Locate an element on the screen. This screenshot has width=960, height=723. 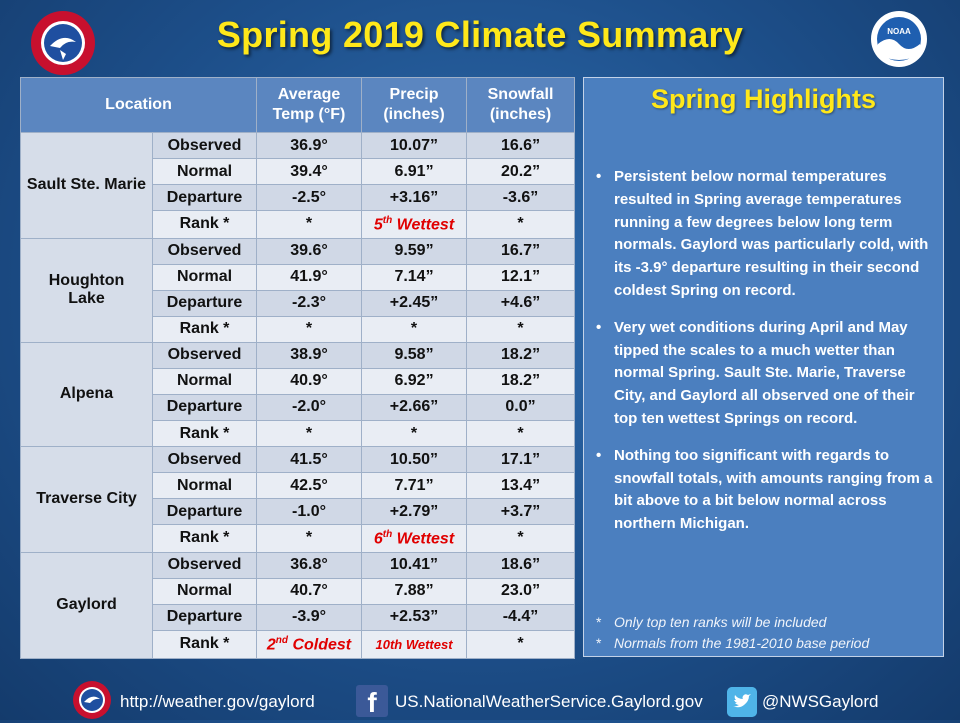
precip-cell: 7.88” is located at coordinates (414, 591).